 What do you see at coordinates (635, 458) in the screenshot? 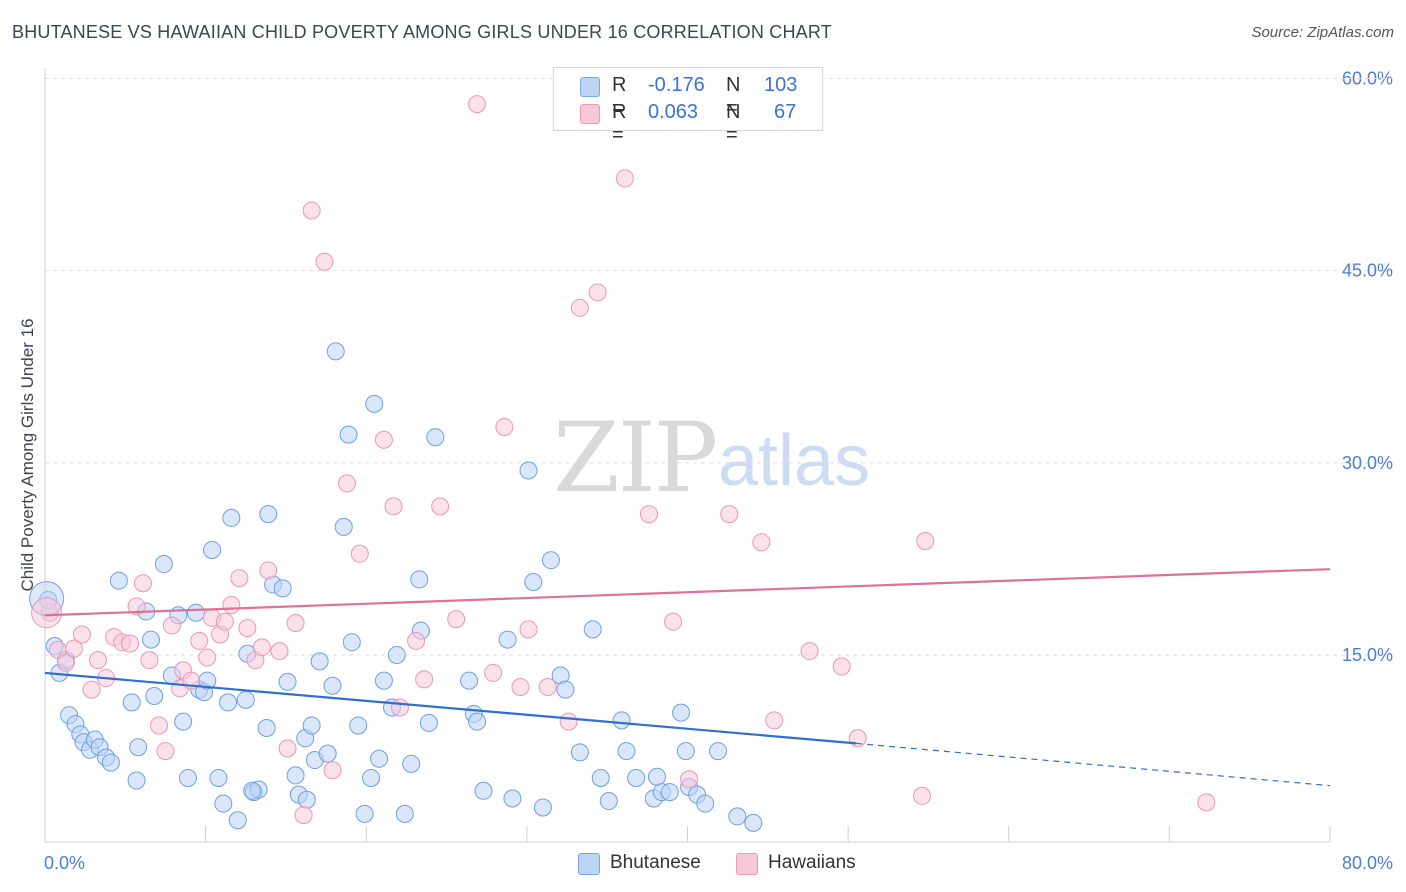
I see `watermark-zip: ZIP` at bounding box center [635, 458].